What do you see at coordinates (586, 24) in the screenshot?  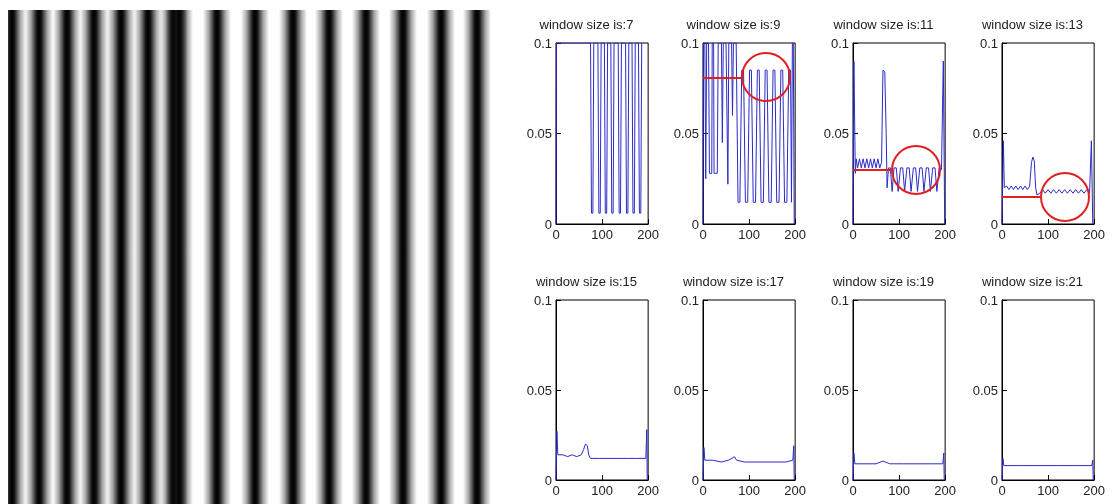 I see `chart-title: window size is:7` at bounding box center [586, 24].